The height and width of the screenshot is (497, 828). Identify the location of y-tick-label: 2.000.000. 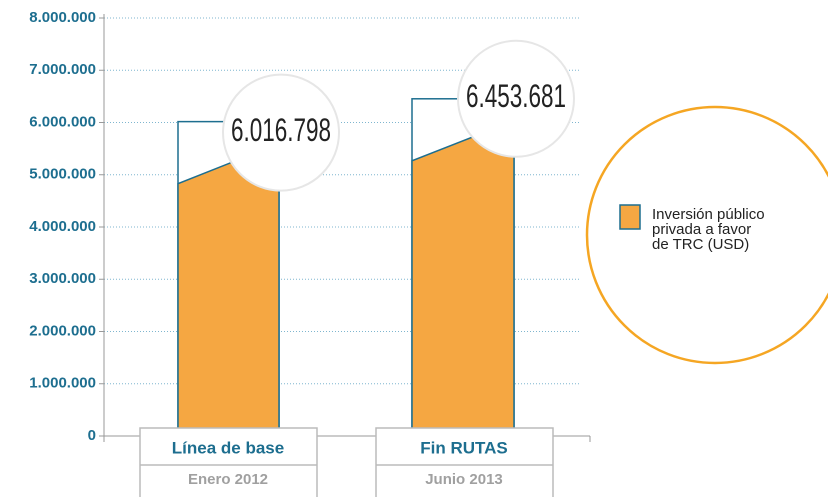
(62, 330).